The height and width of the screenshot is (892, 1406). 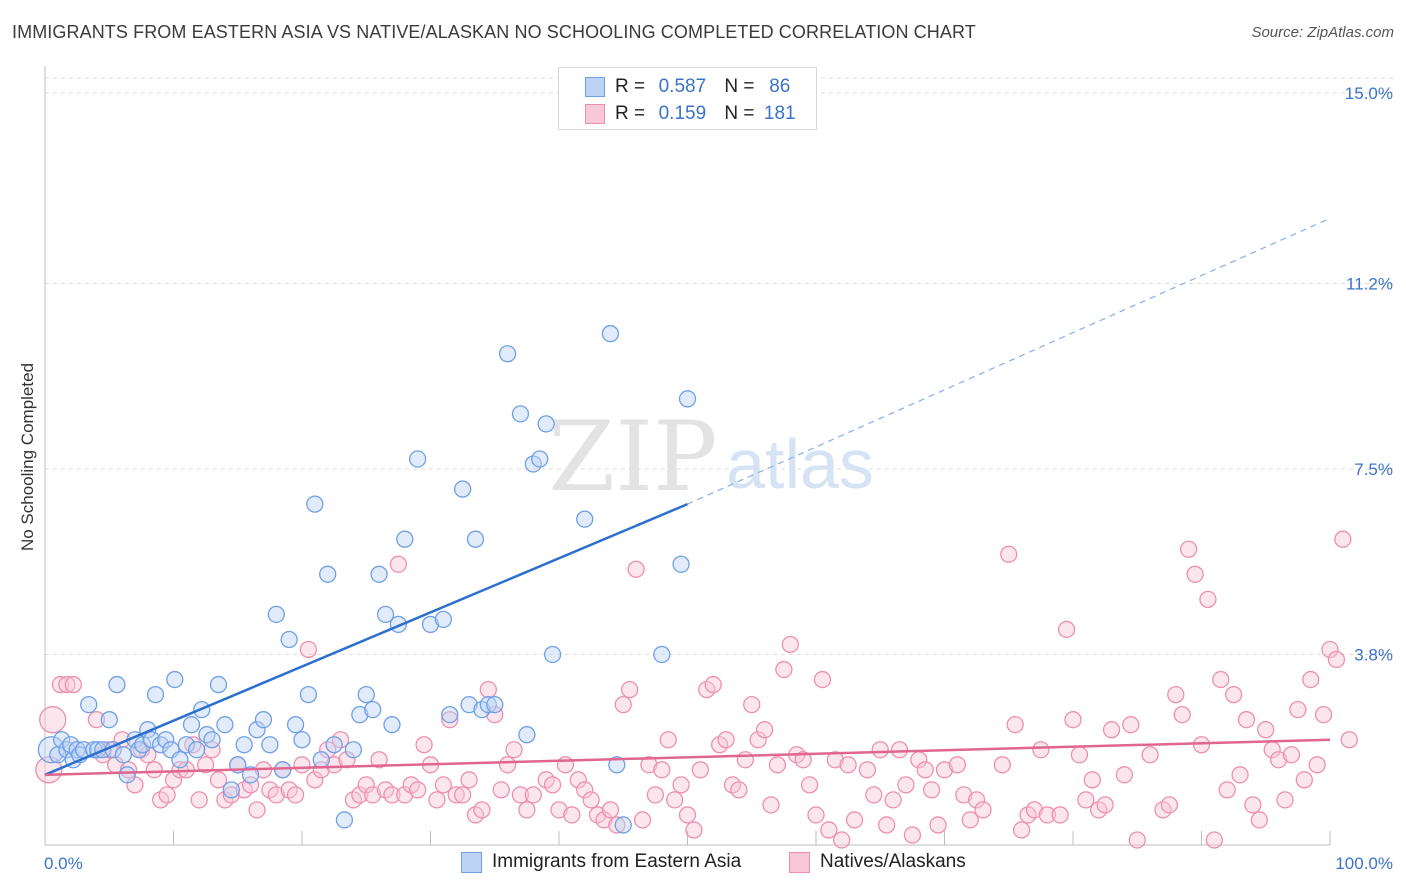 I want to click on eastern-asia-trend-extension, so click(x=1009, y=361).